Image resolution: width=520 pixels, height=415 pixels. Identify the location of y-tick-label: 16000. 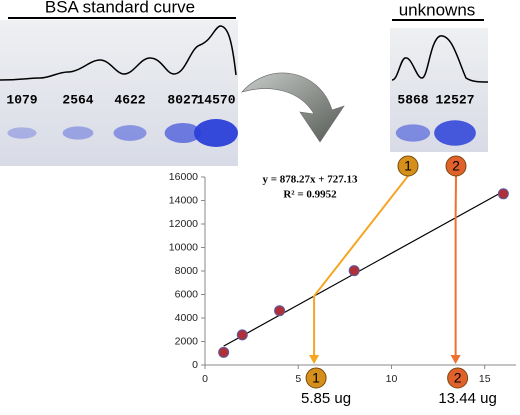
(183, 177).